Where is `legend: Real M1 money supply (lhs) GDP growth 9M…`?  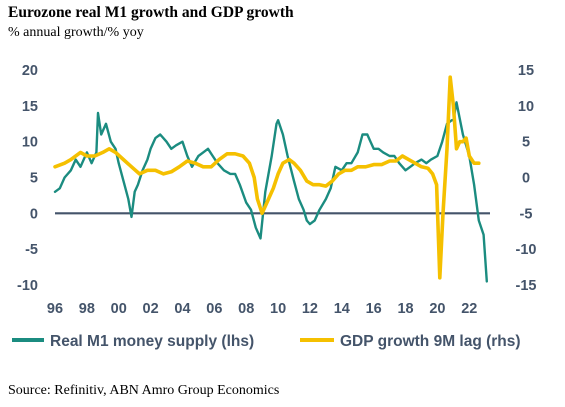
legend: Real M1 money supply (lhs) GDP growth 9M… is located at coordinates (266, 341).